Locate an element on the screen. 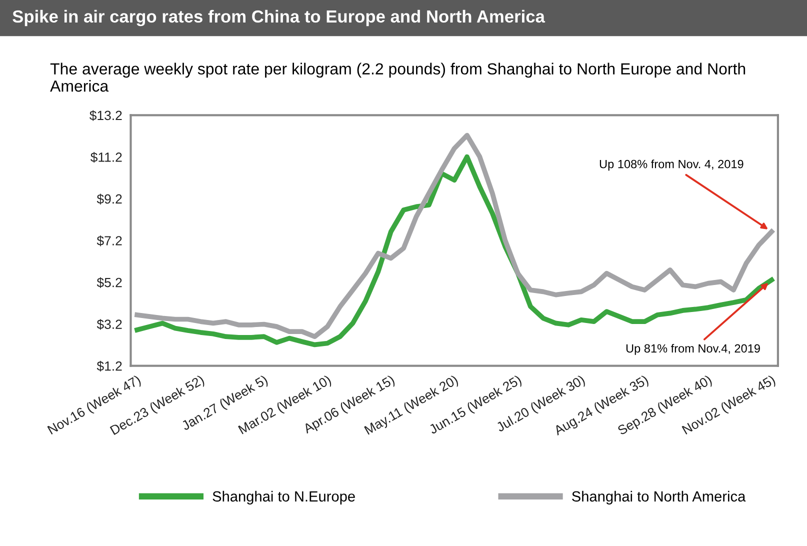 This screenshot has height=546, width=807. y-tick-label: $1.2 is located at coordinates (109, 366).